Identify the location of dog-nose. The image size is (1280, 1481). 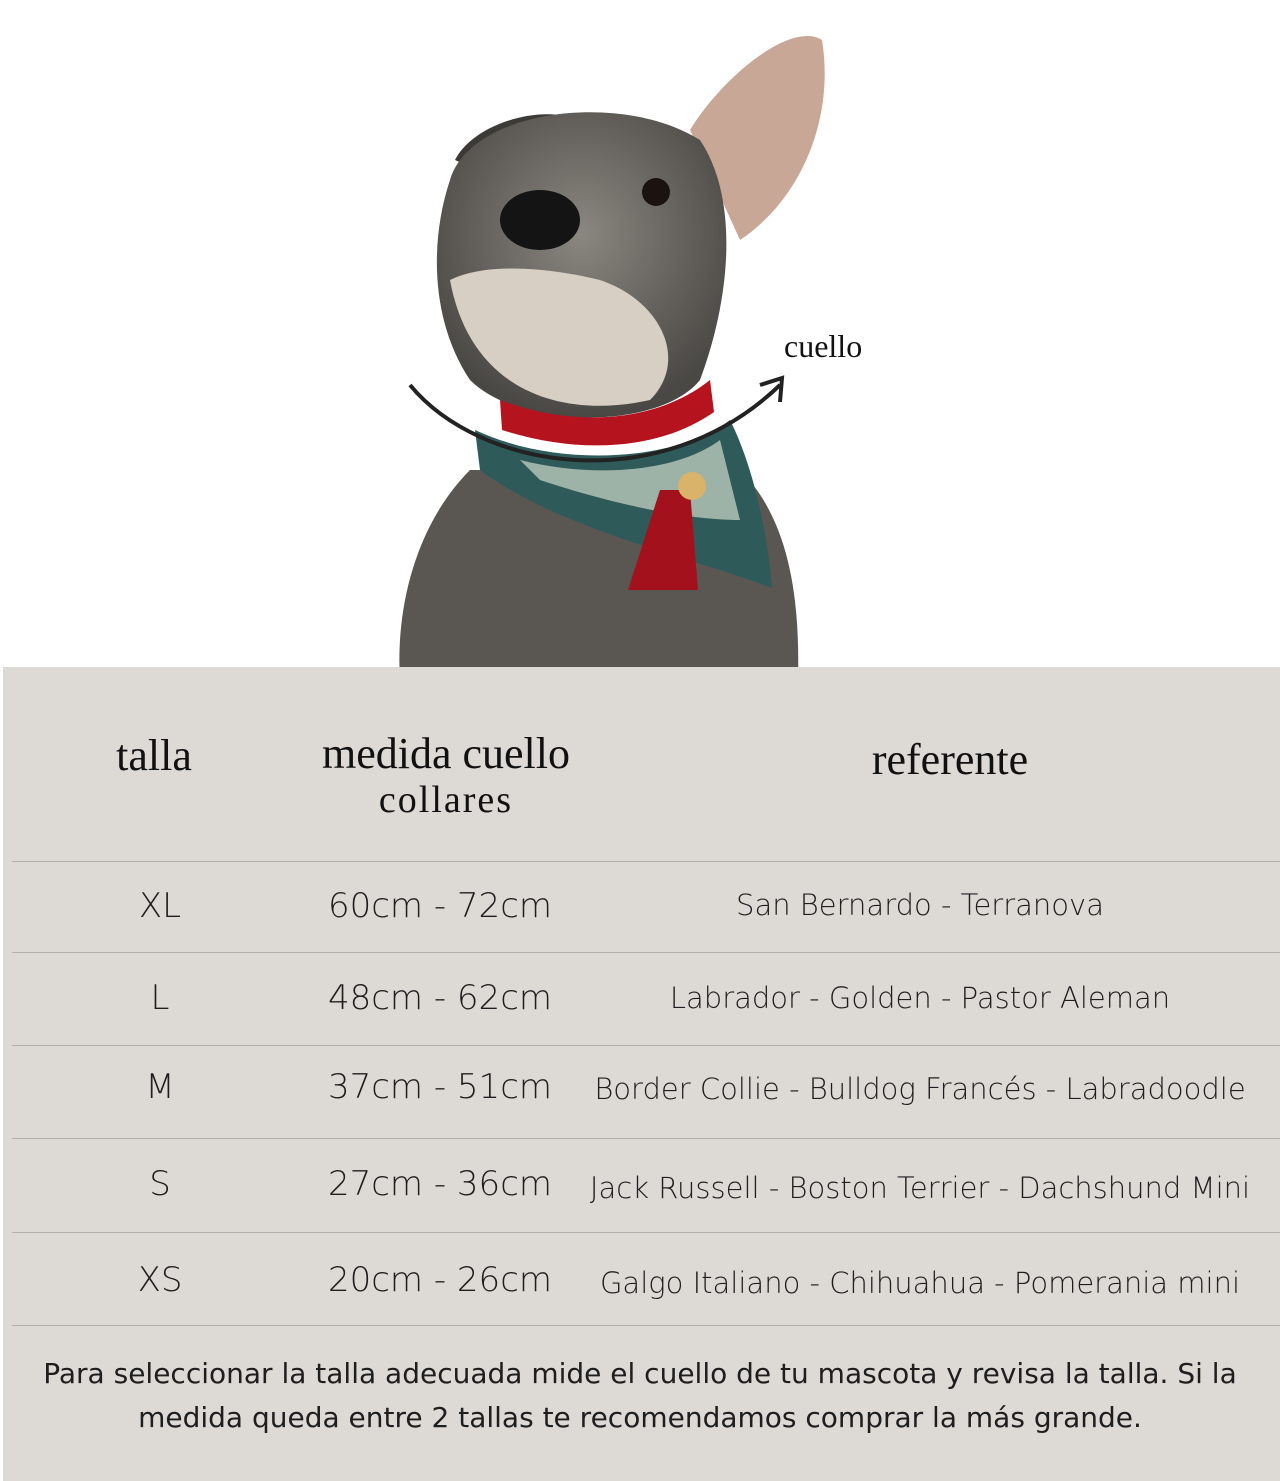
(540, 220).